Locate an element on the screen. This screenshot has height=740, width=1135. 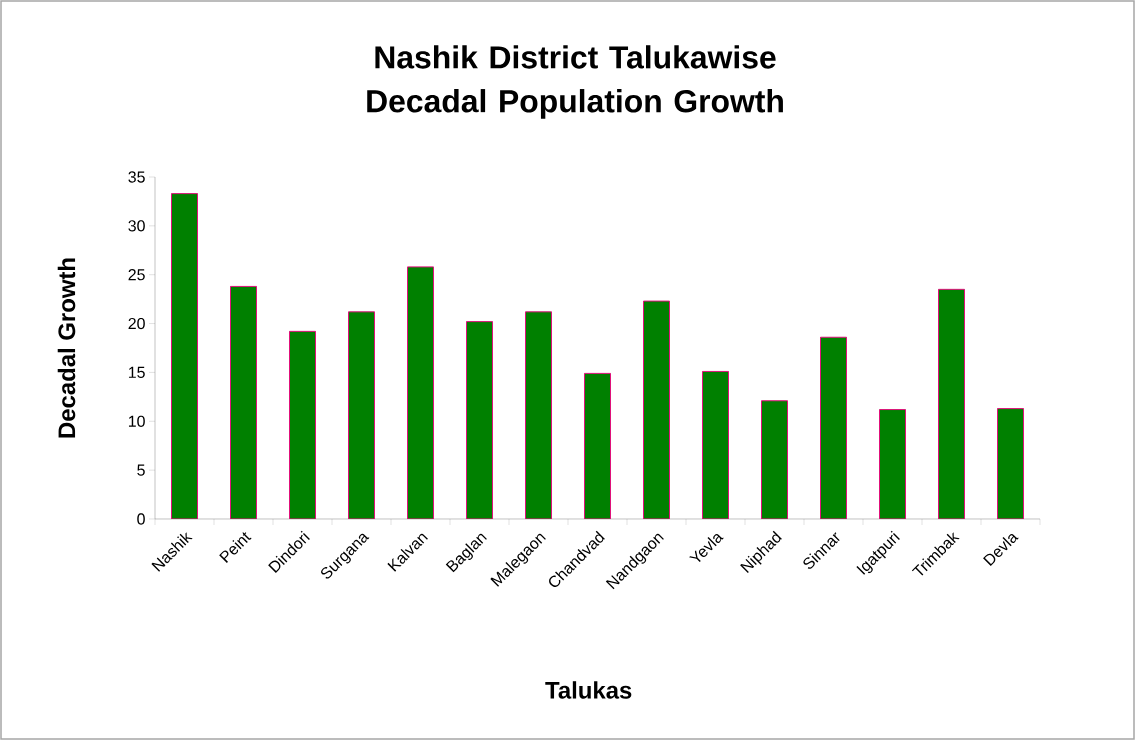
y-tick-label: 5 is located at coordinates (141, 470).